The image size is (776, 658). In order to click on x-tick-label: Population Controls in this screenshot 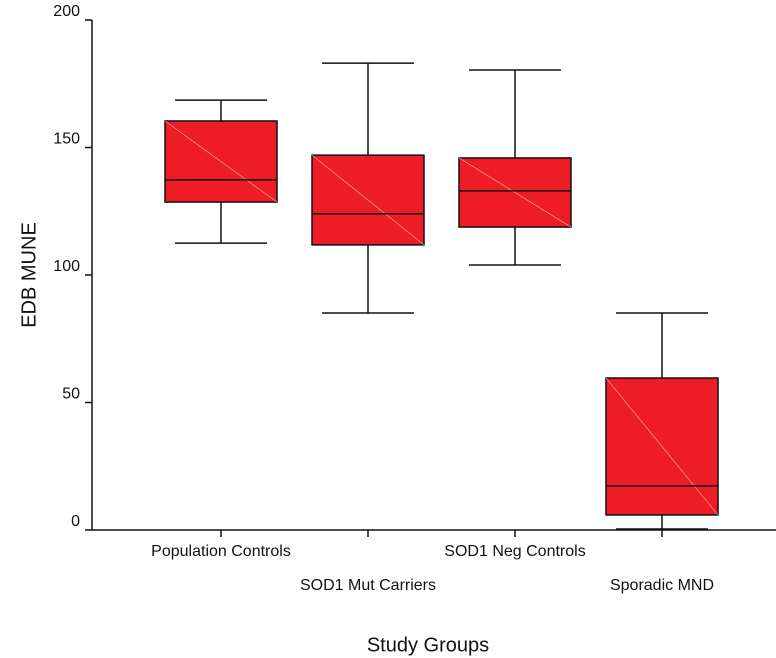, I will do `click(221, 551)`.